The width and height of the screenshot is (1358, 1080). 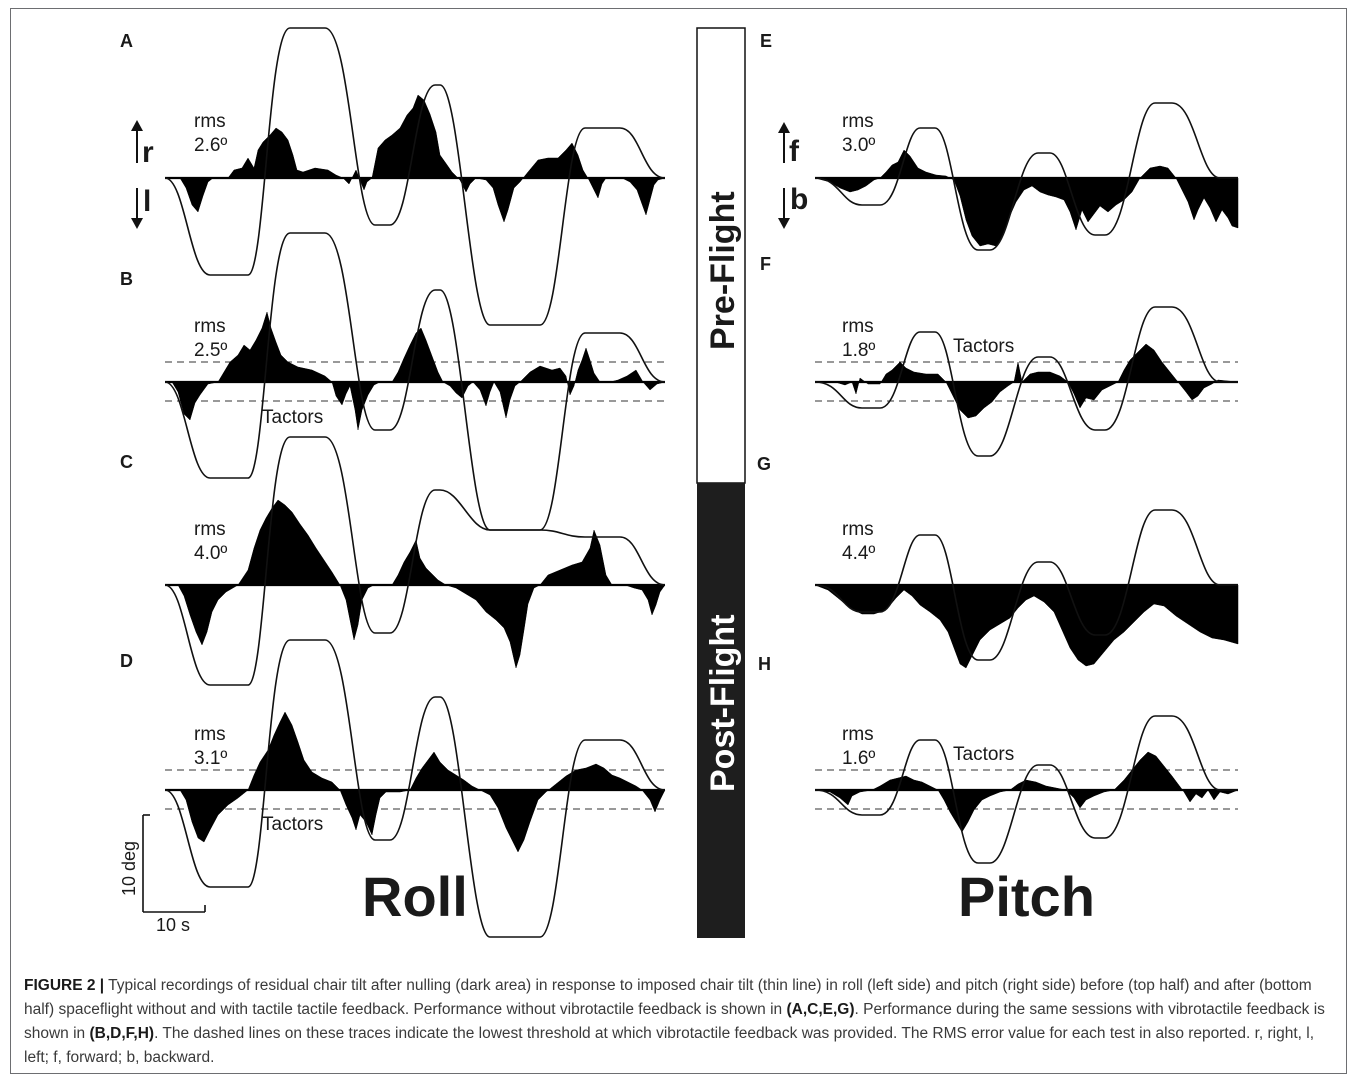 I want to click on stimulus-trace-h, so click(x=1026, y=789).